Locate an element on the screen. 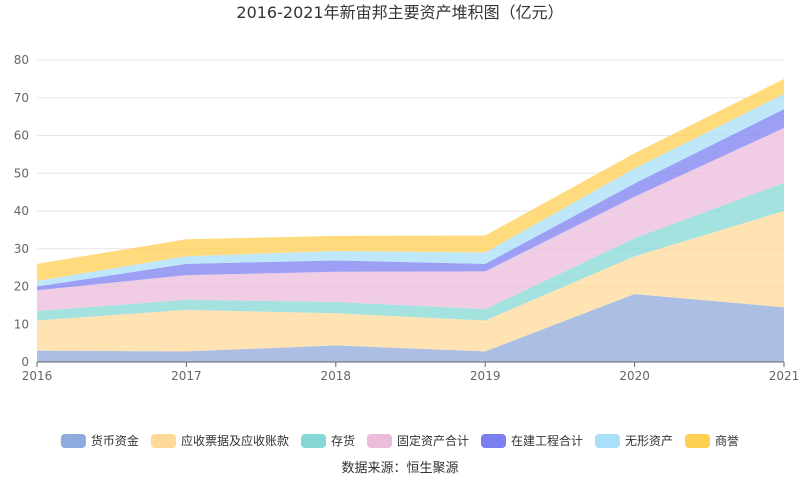 The height and width of the screenshot is (501, 800). legend-label: 商誉 is located at coordinates (727, 440).